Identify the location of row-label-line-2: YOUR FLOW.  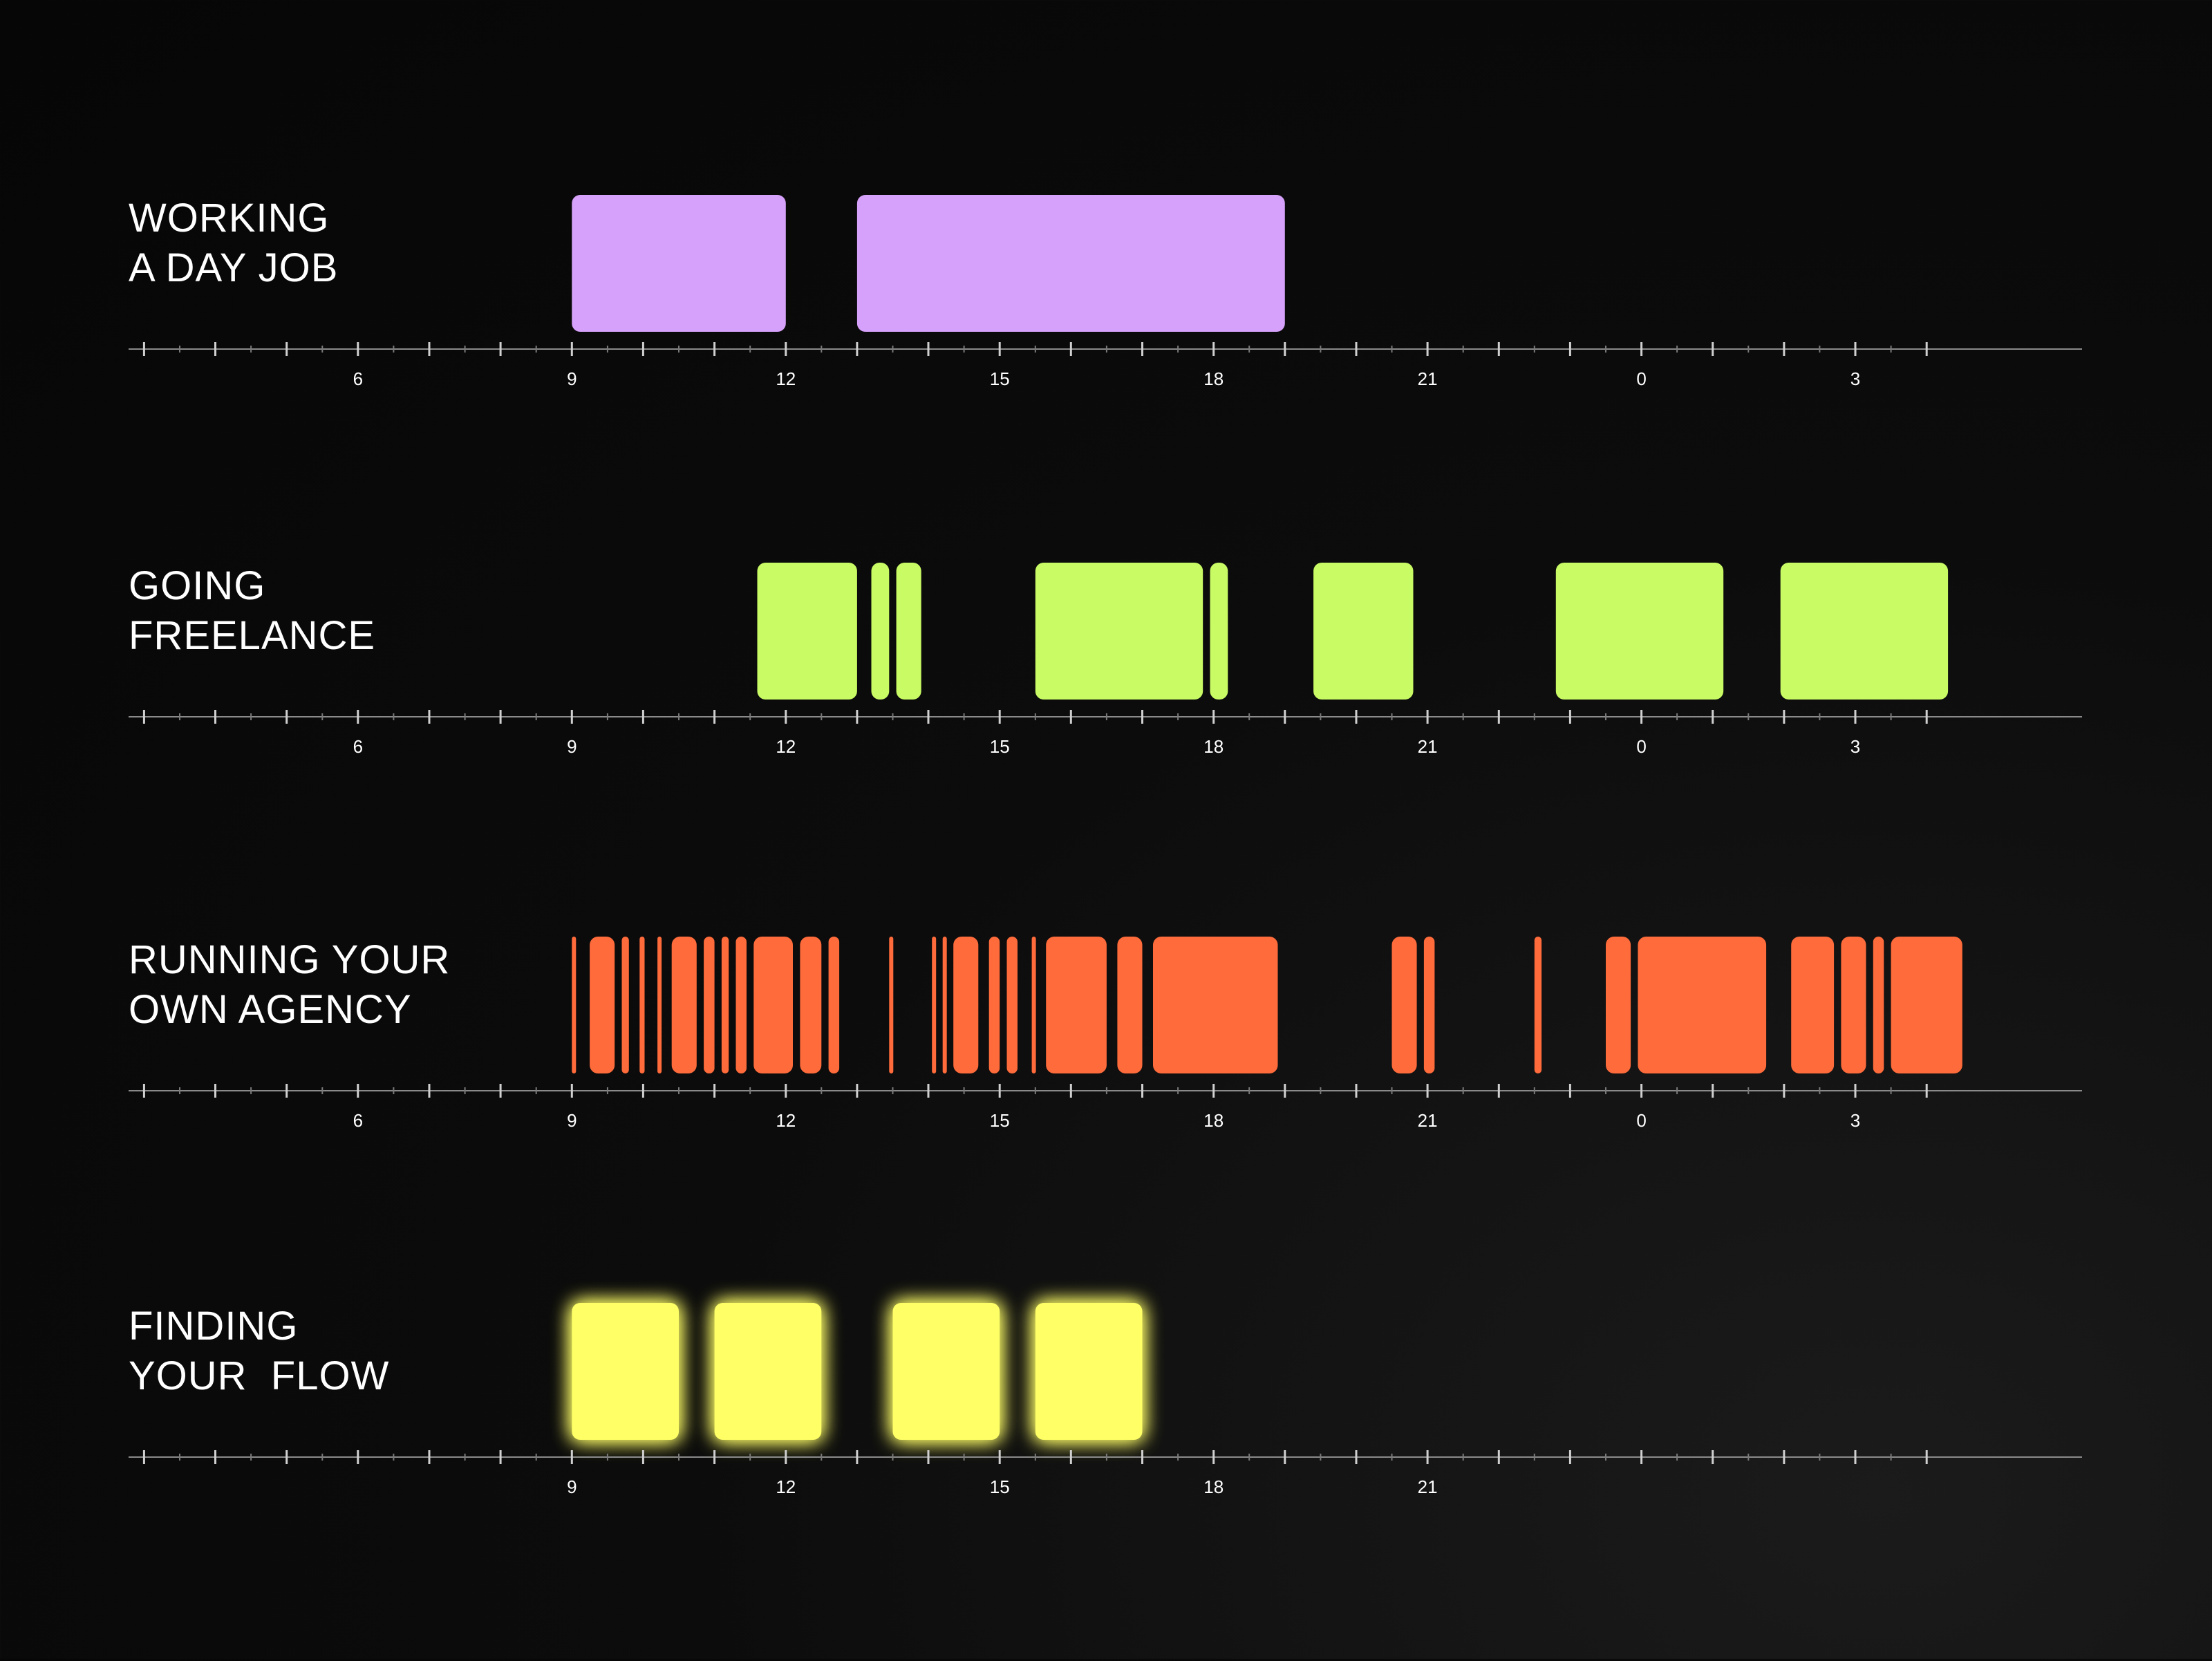
(259, 1375).